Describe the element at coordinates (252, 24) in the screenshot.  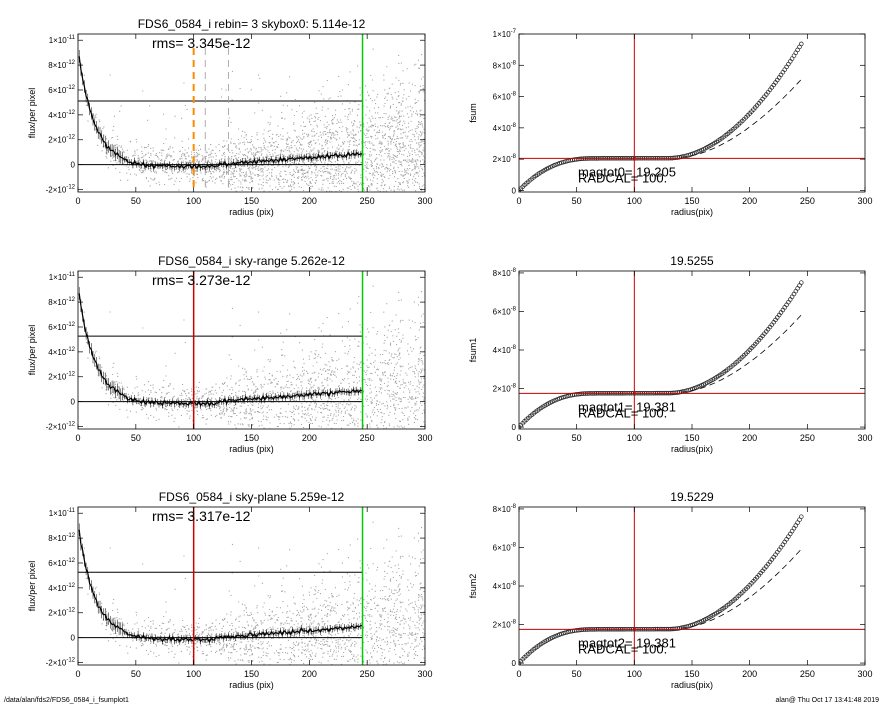
I see `chart-title: FDS6_0584_i rebin= 3 skybox0: 5.114e-12` at that location.